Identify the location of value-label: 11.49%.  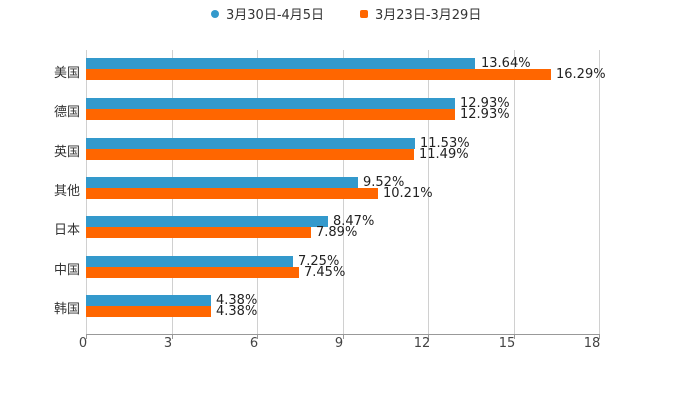
(444, 154).